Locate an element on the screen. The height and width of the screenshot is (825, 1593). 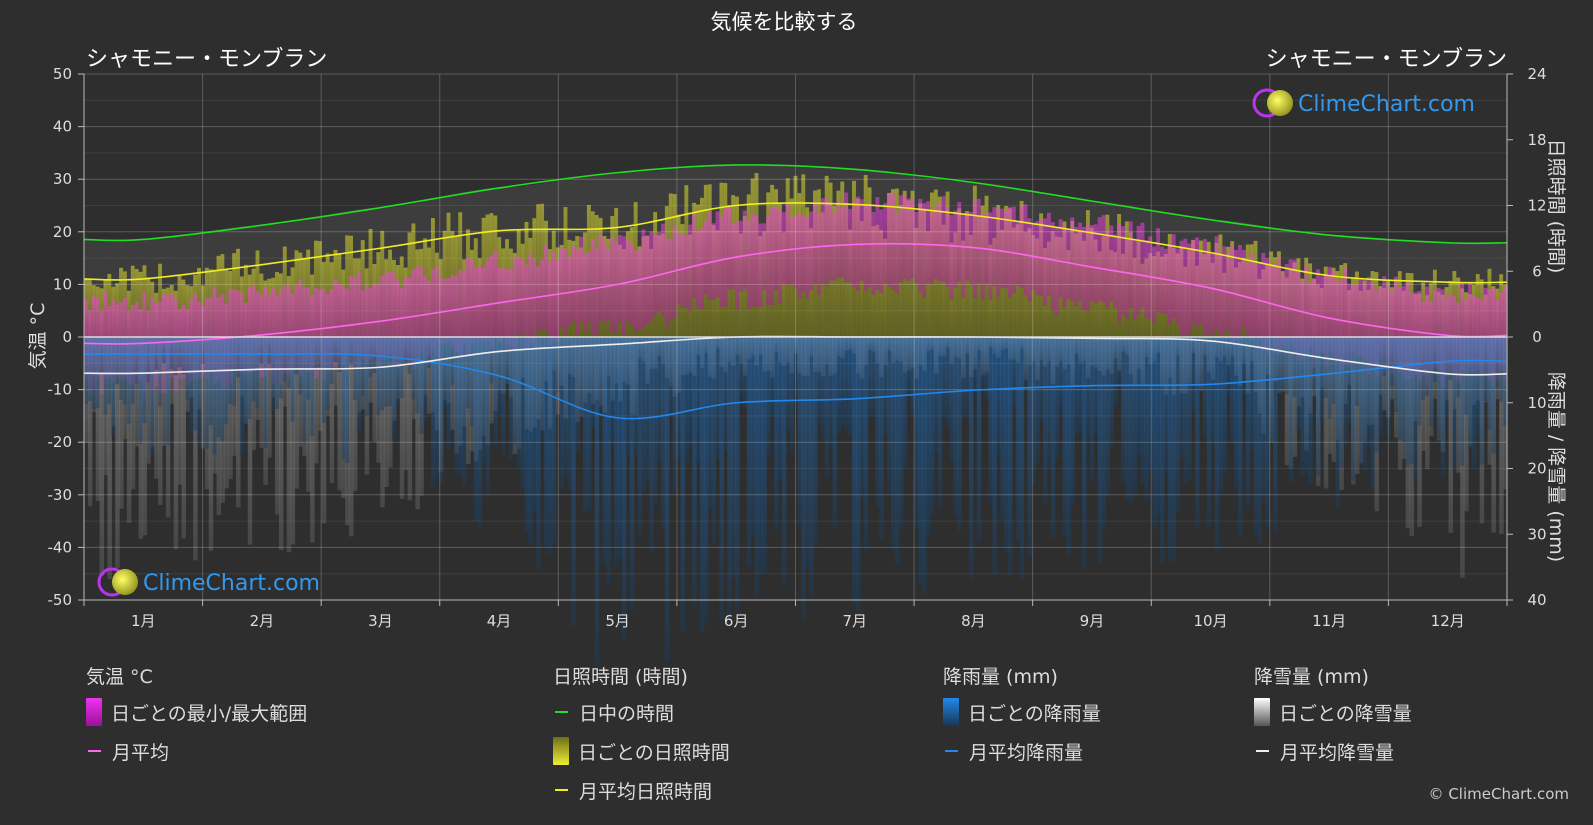
legend-item: 日中の時間 is located at coordinates (641, 713).